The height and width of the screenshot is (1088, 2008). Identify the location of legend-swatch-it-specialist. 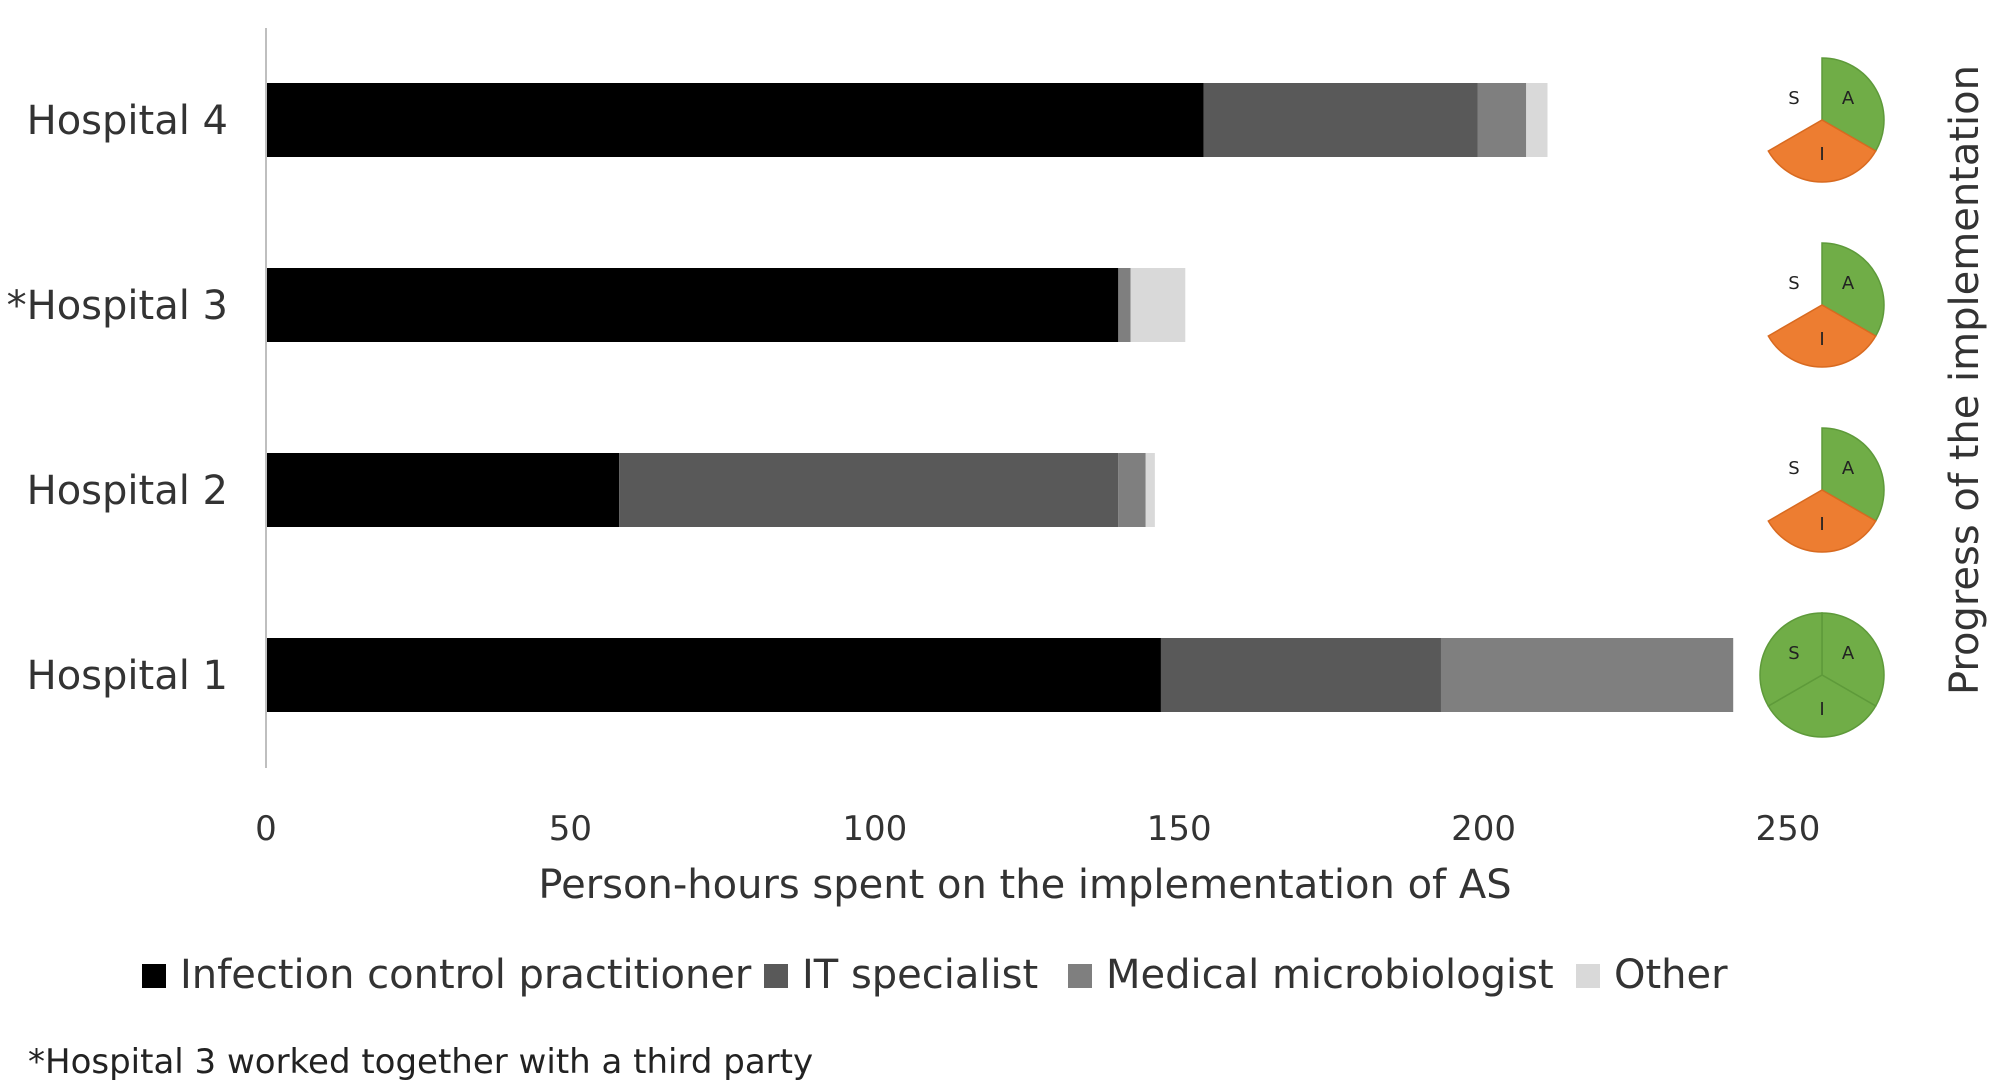
(776, 976).